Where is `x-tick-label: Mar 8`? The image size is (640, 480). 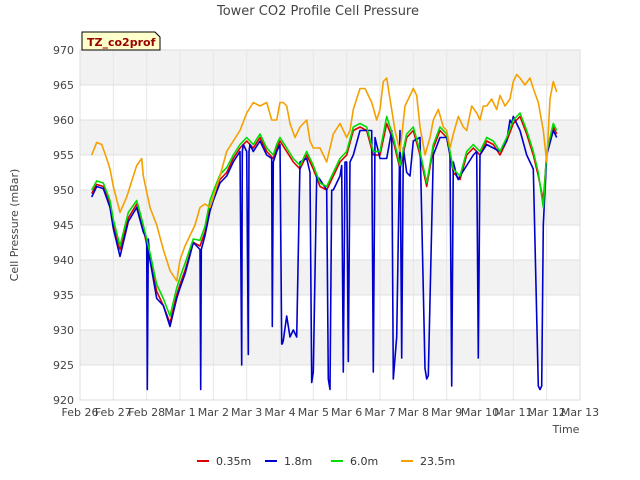 x-tick-label: Mar 8 is located at coordinates (413, 412).